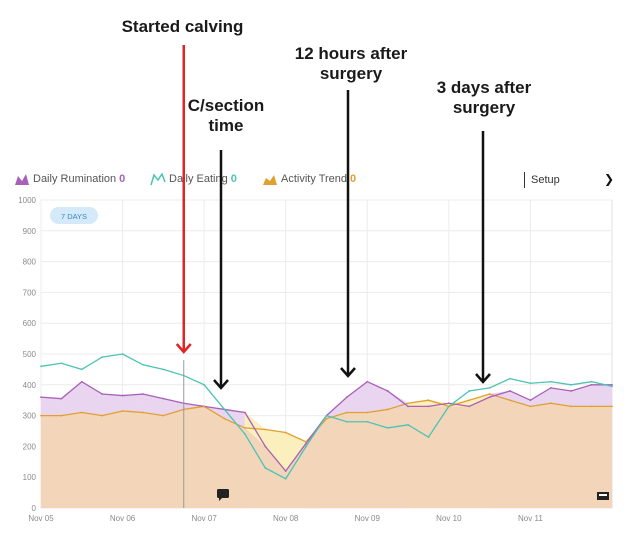 This screenshot has width=640, height=541. Describe the element at coordinates (123, 518) in the screenshot. I see `x-tick-label: Nov 06` at that location.